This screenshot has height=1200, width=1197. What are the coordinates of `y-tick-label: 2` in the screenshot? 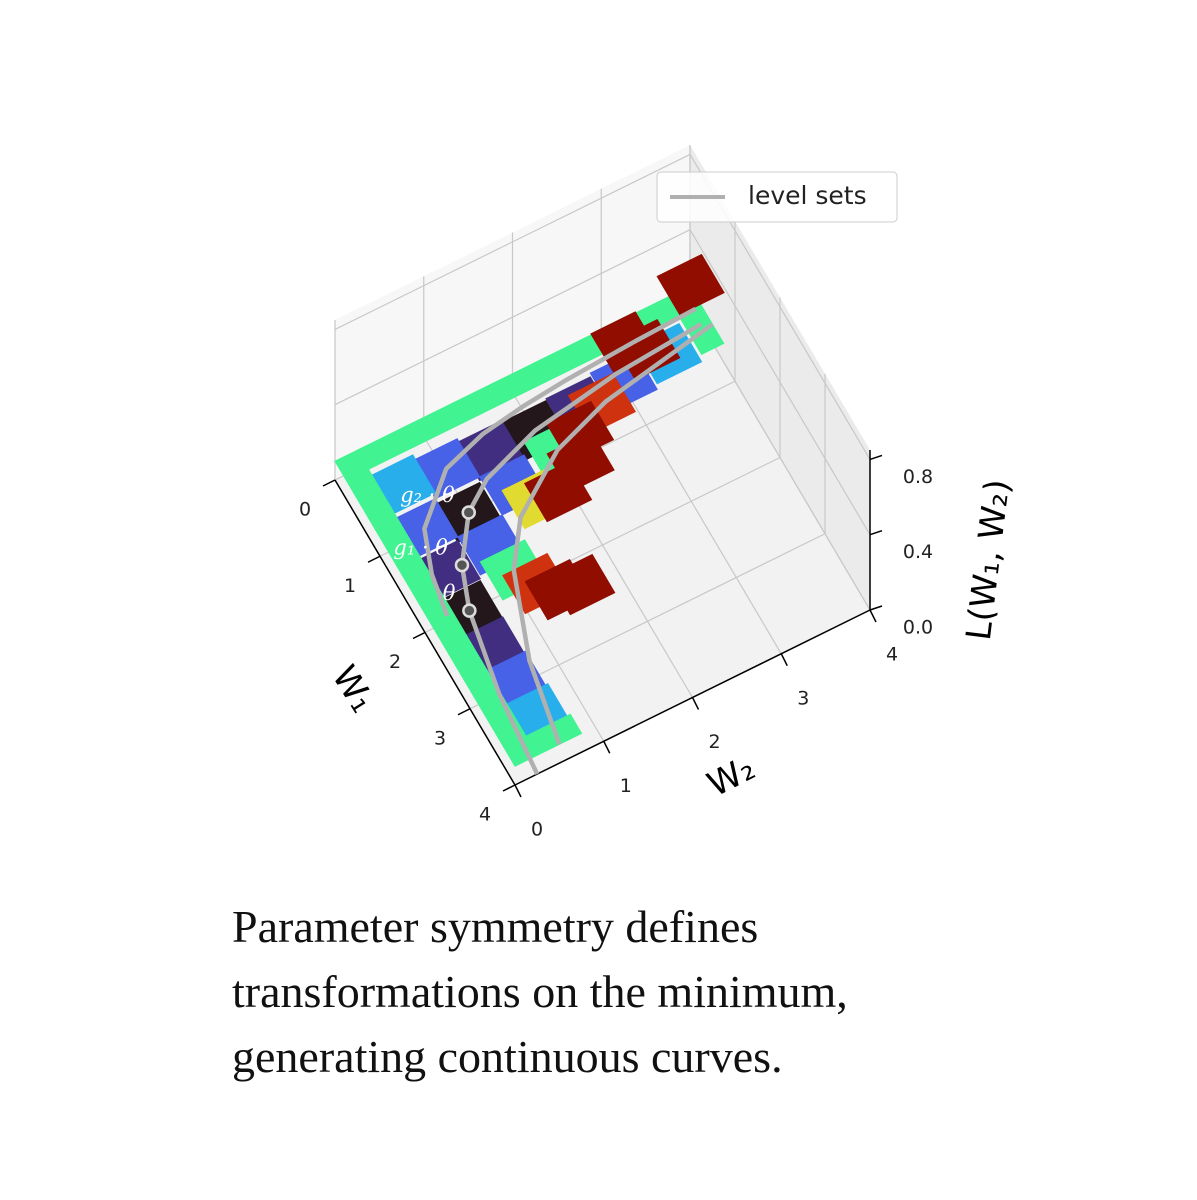 It's located at (395, 662).